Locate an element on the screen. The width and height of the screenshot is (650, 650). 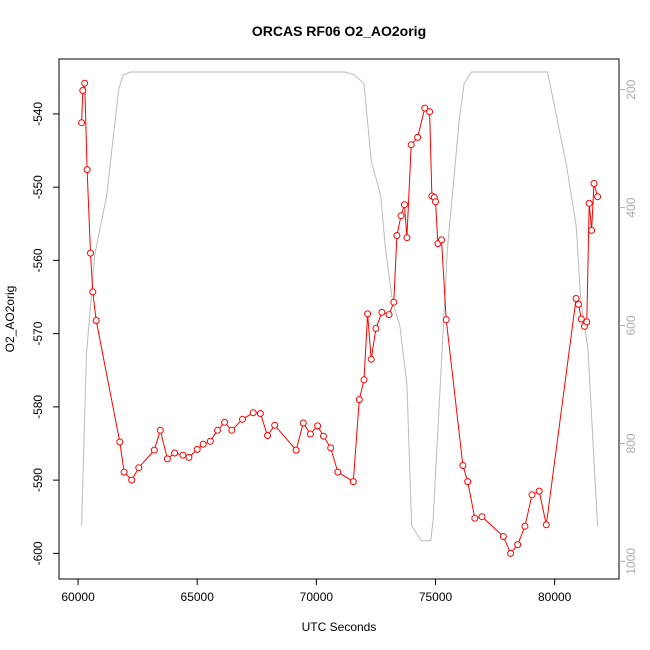
y2-tick-label: 200 is located at coordinates (631, 89).